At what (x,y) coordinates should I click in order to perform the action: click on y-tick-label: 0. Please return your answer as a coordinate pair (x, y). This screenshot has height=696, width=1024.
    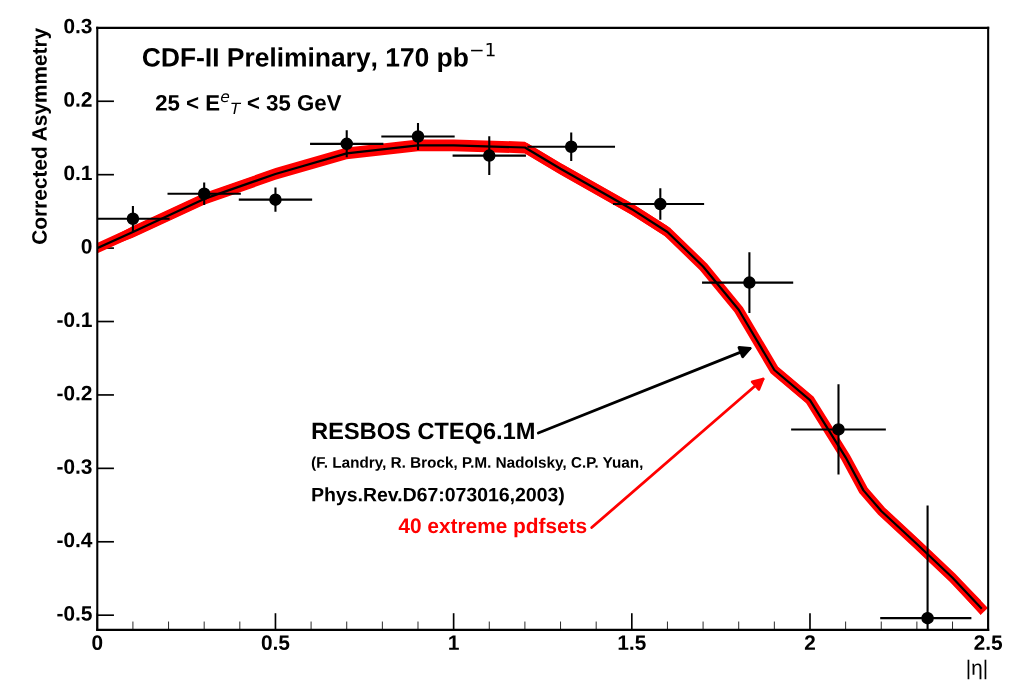
    Looking at the image, I should click on (86, 246).